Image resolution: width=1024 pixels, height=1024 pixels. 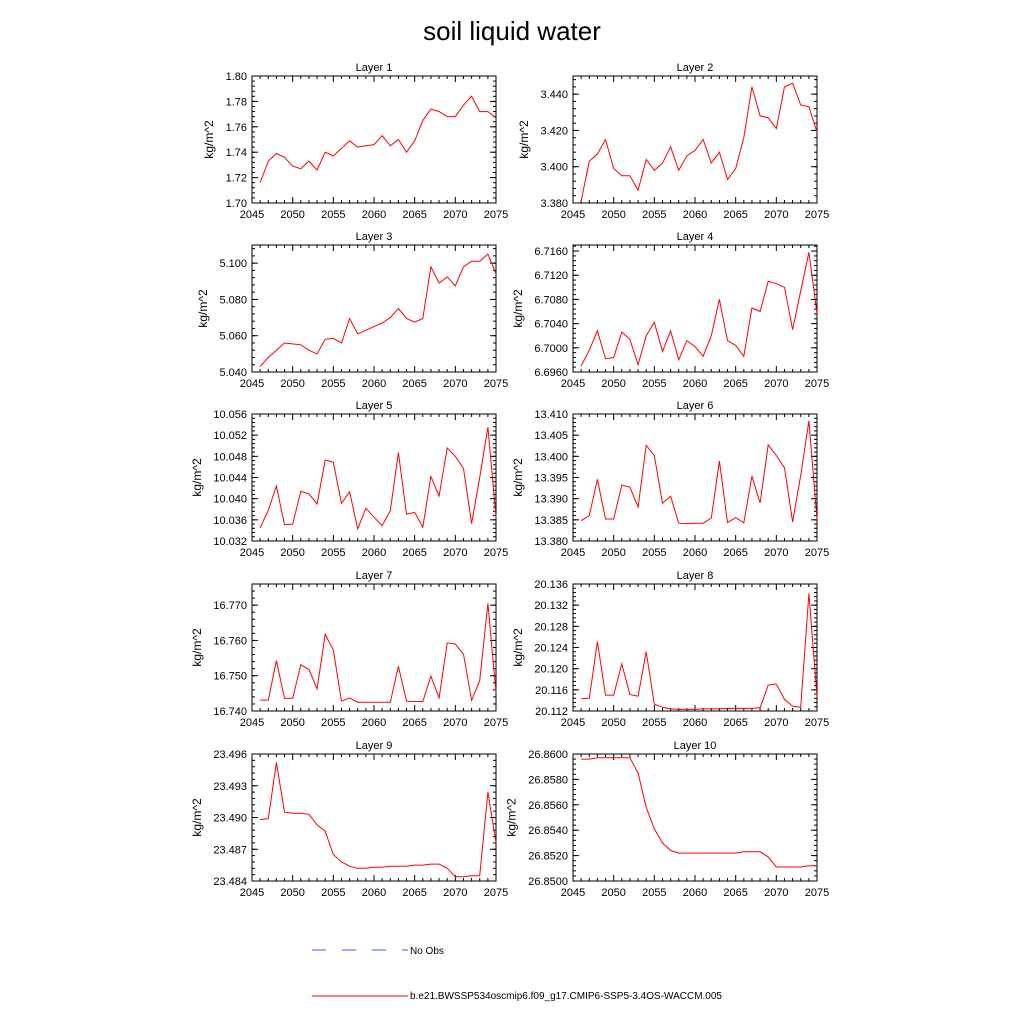 I want to click on panel-title: Layer 2, so click(x=695, y=68).